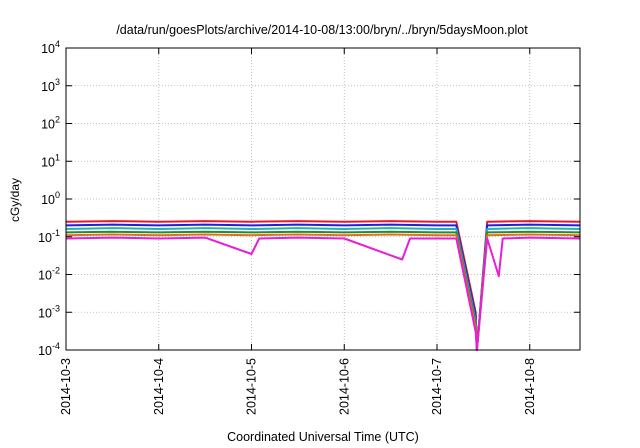  Describe the element at coordinates (159, 386) in the screenshot. I see `x-tick-label: 2014-10-4` at that location.